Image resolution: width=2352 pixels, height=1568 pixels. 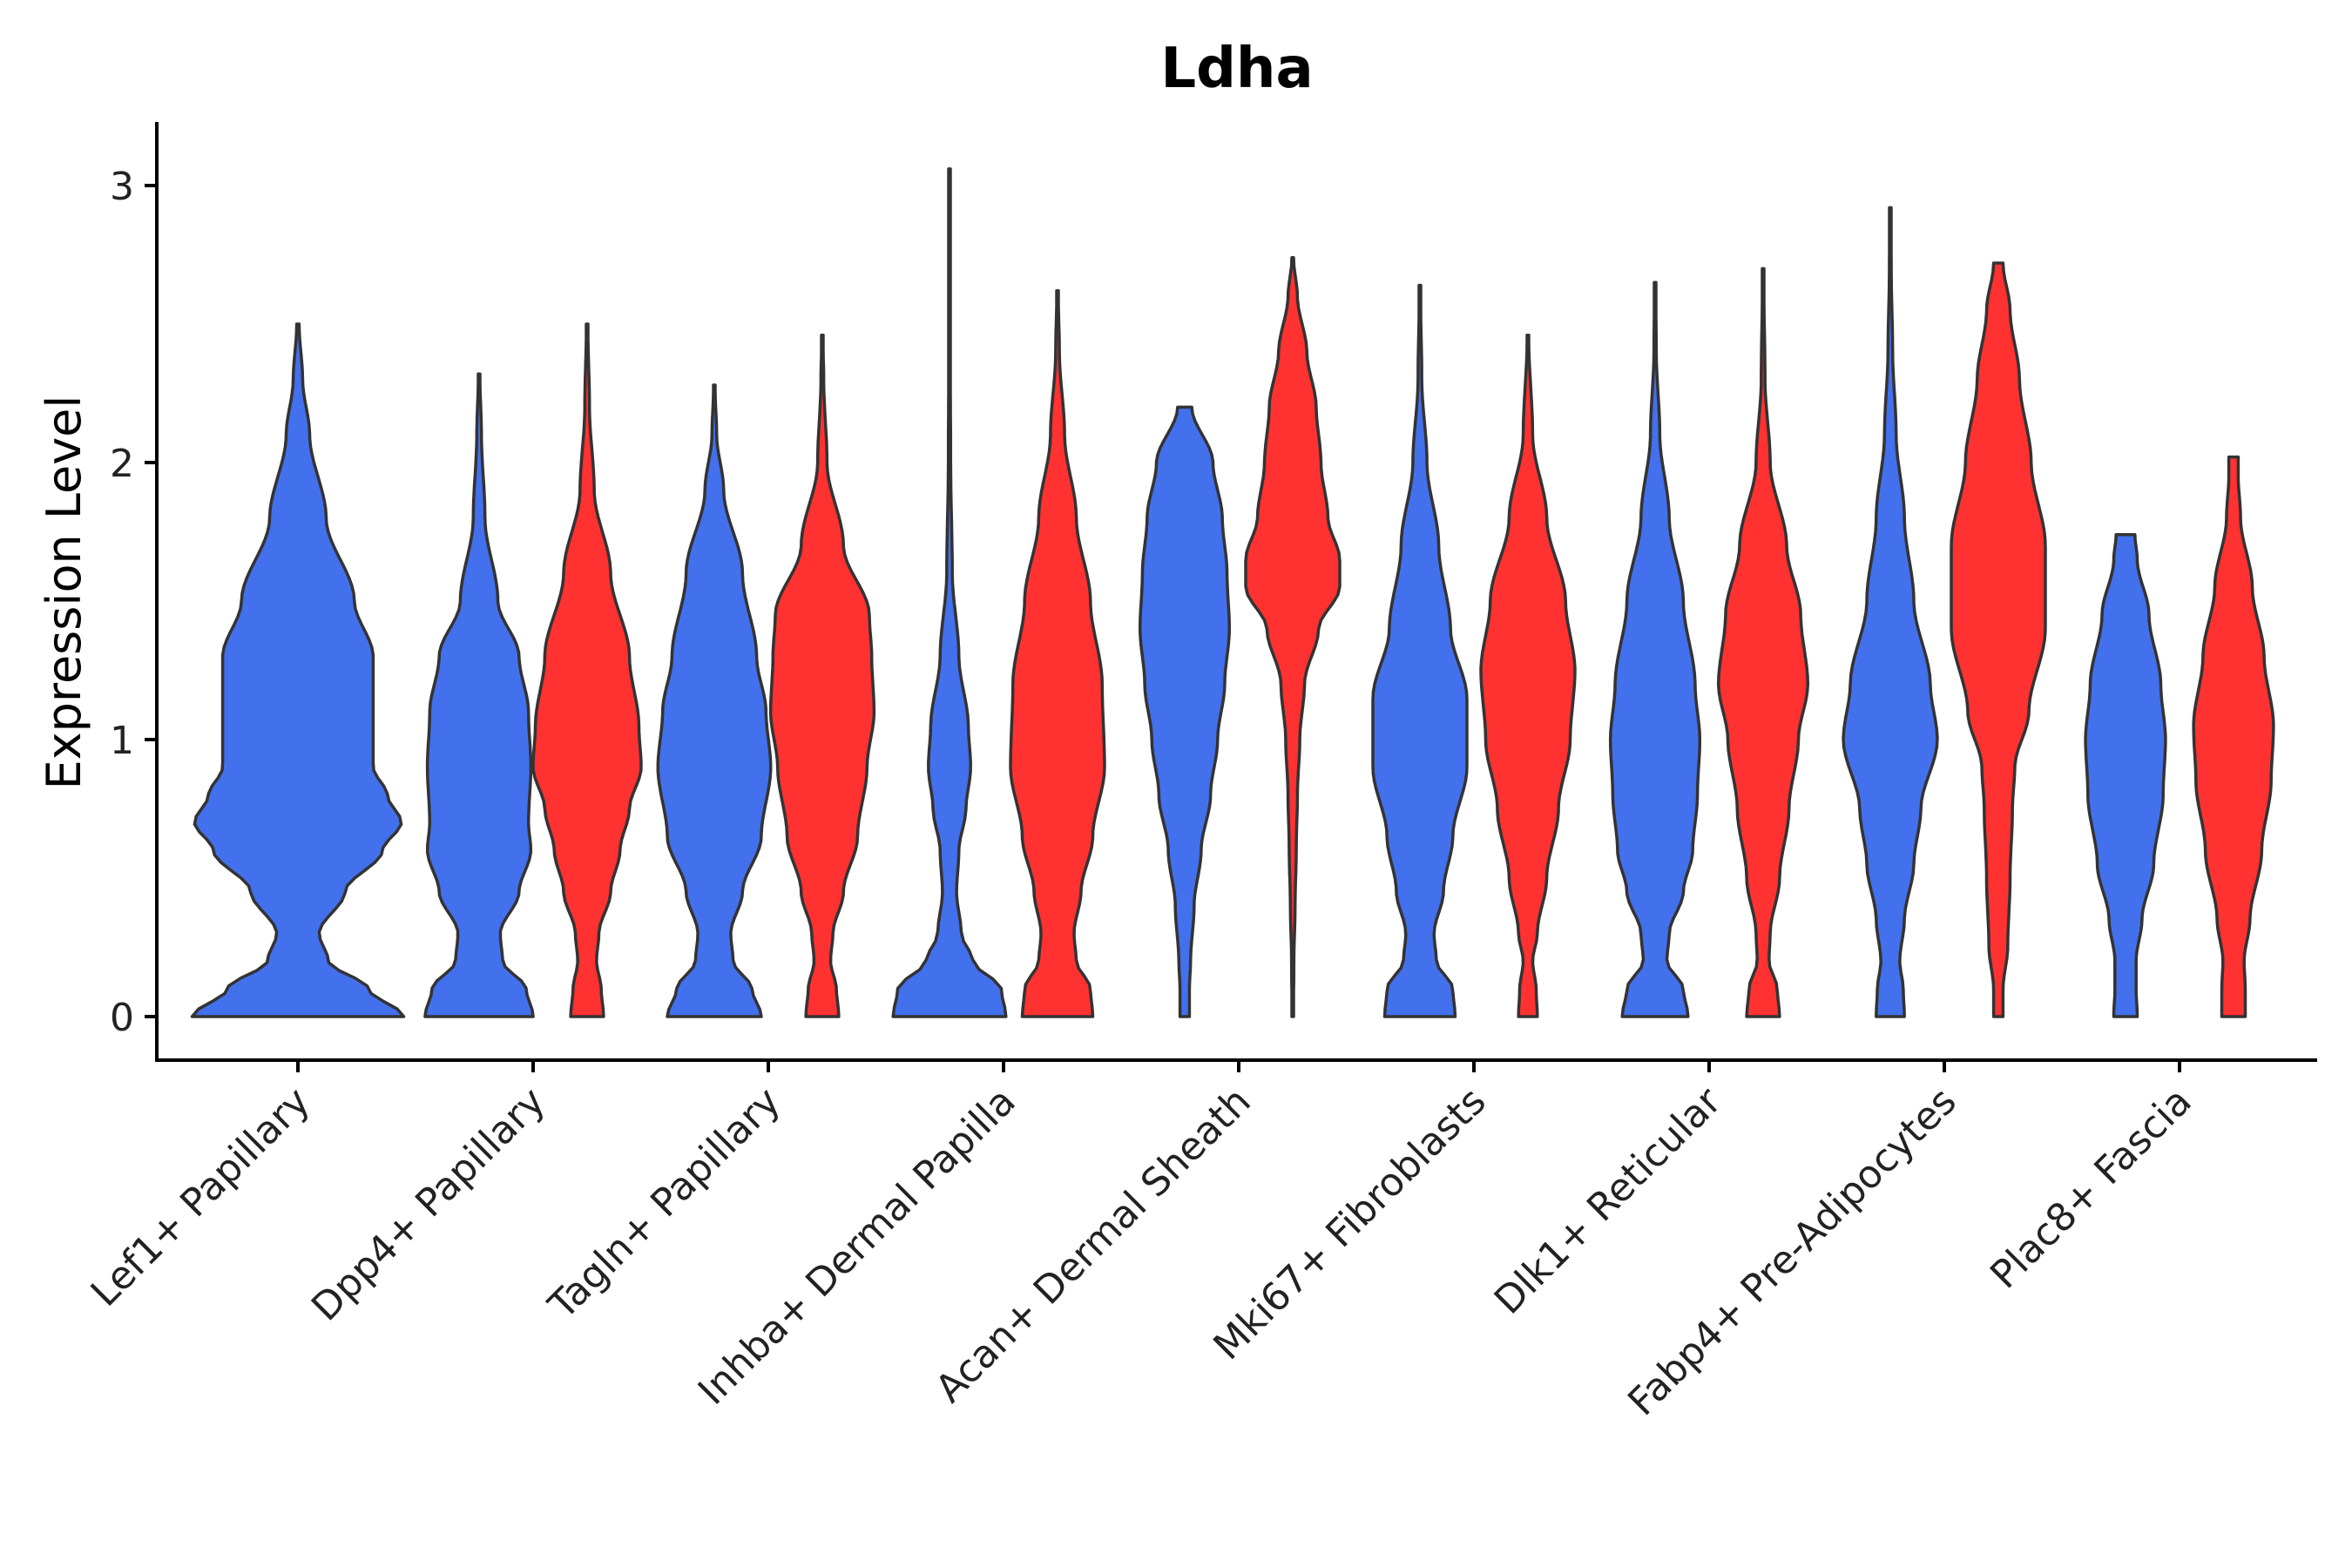 What do you see at coordinates (2091, 1188) in the screenshot?
I see `x-tick-label: Plac8+ Fascia` at bounding box center [2091, 1188].